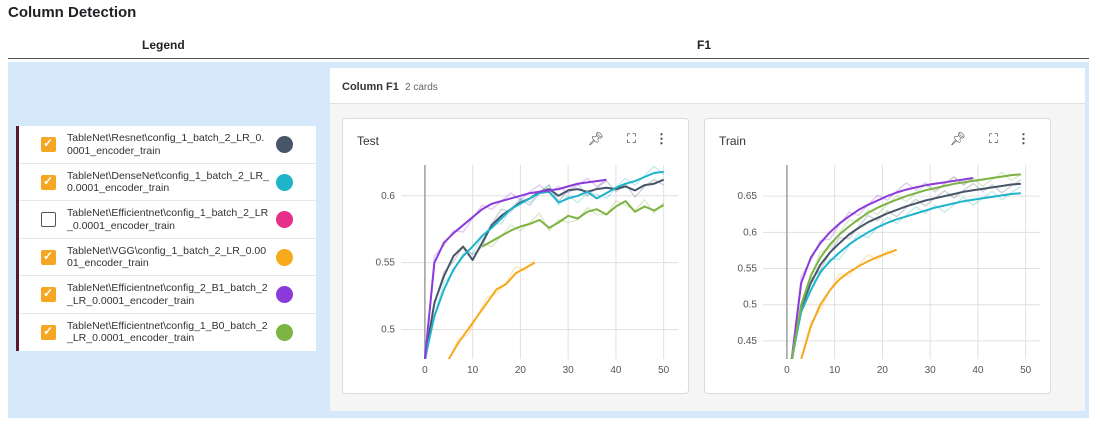 Image resolution: width=1100 pixels, height=432 pixels. Describe the element at coordinates (48, 219) in the screenshot. I see `legend-checkbox` at that location.